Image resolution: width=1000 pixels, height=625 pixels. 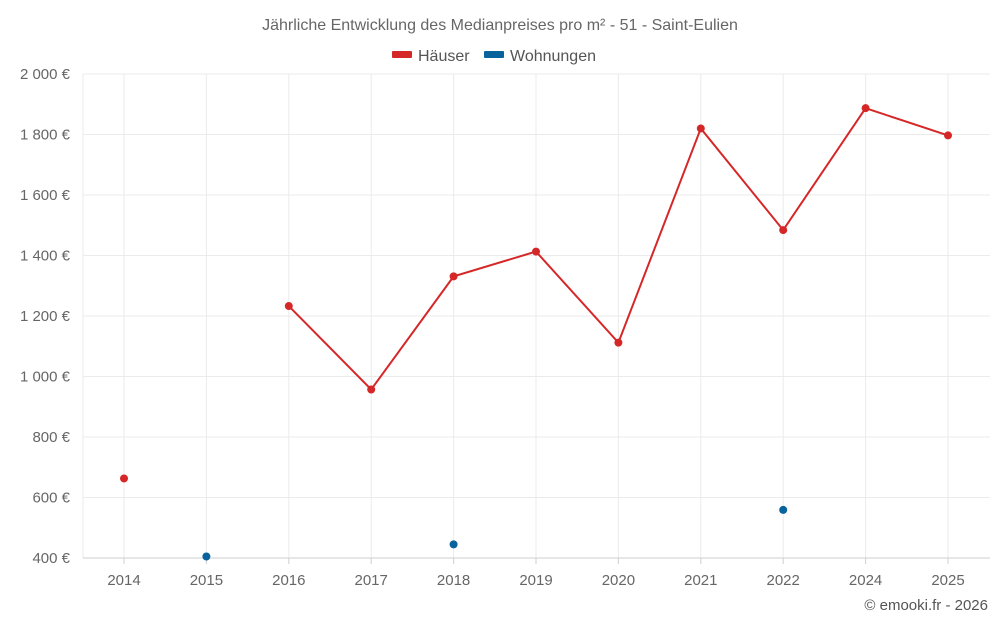 I want to click on x-tick-label: 2016, so click(x=288, y=580).